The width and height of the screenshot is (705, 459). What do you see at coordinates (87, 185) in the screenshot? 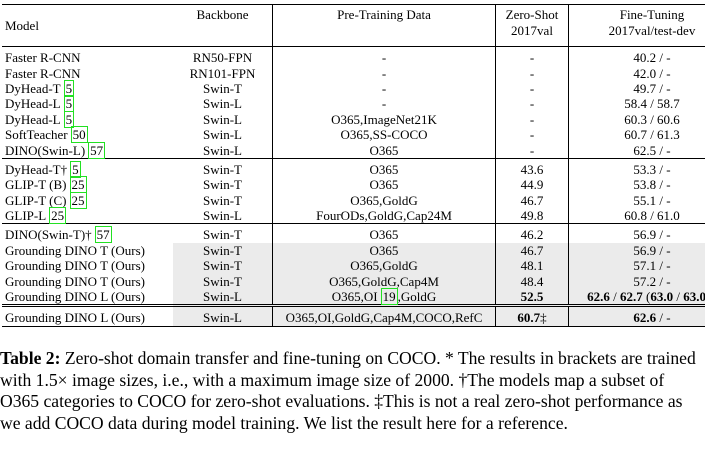
I see `table-cell: GLIP-T (B) 25` at bounding box center [87, 185].